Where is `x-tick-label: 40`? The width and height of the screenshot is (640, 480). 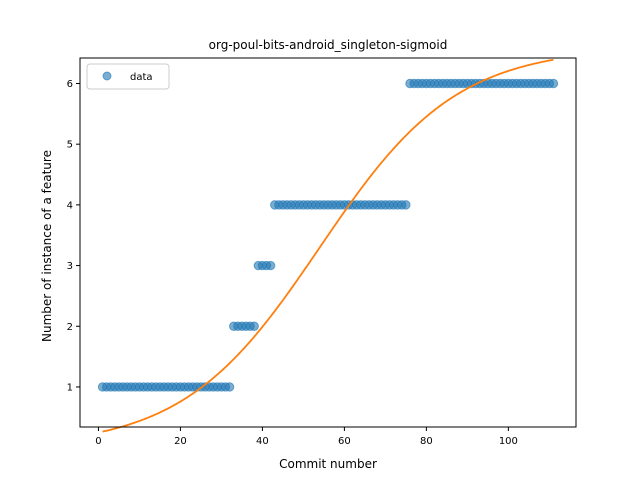
x-tick-label: 40 is located at coordinates (262, 441).